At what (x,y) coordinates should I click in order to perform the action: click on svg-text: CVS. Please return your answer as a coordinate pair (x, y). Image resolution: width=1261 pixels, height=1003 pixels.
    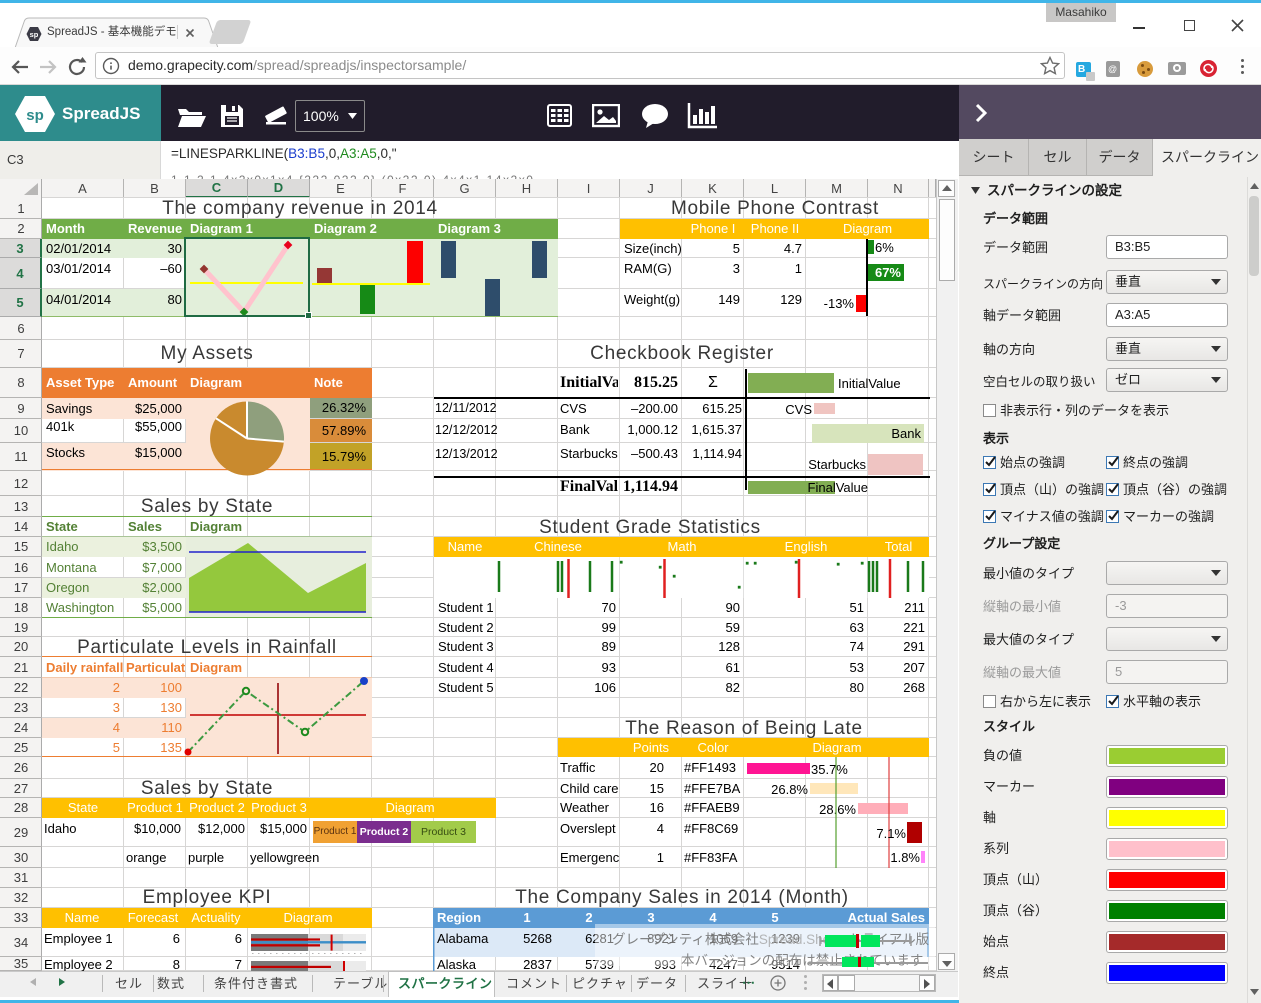
    Looking at the image, I should click on (798, 409).